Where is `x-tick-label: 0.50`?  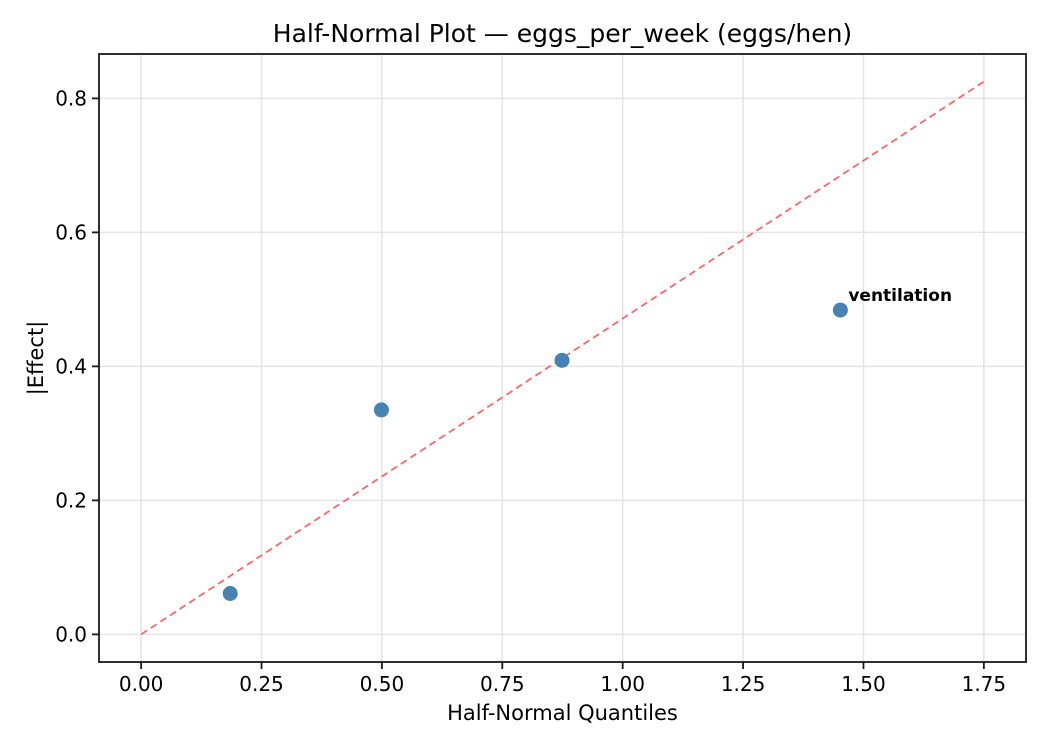 x-tick-label: 0.50 is located at coordinates (382, 684).